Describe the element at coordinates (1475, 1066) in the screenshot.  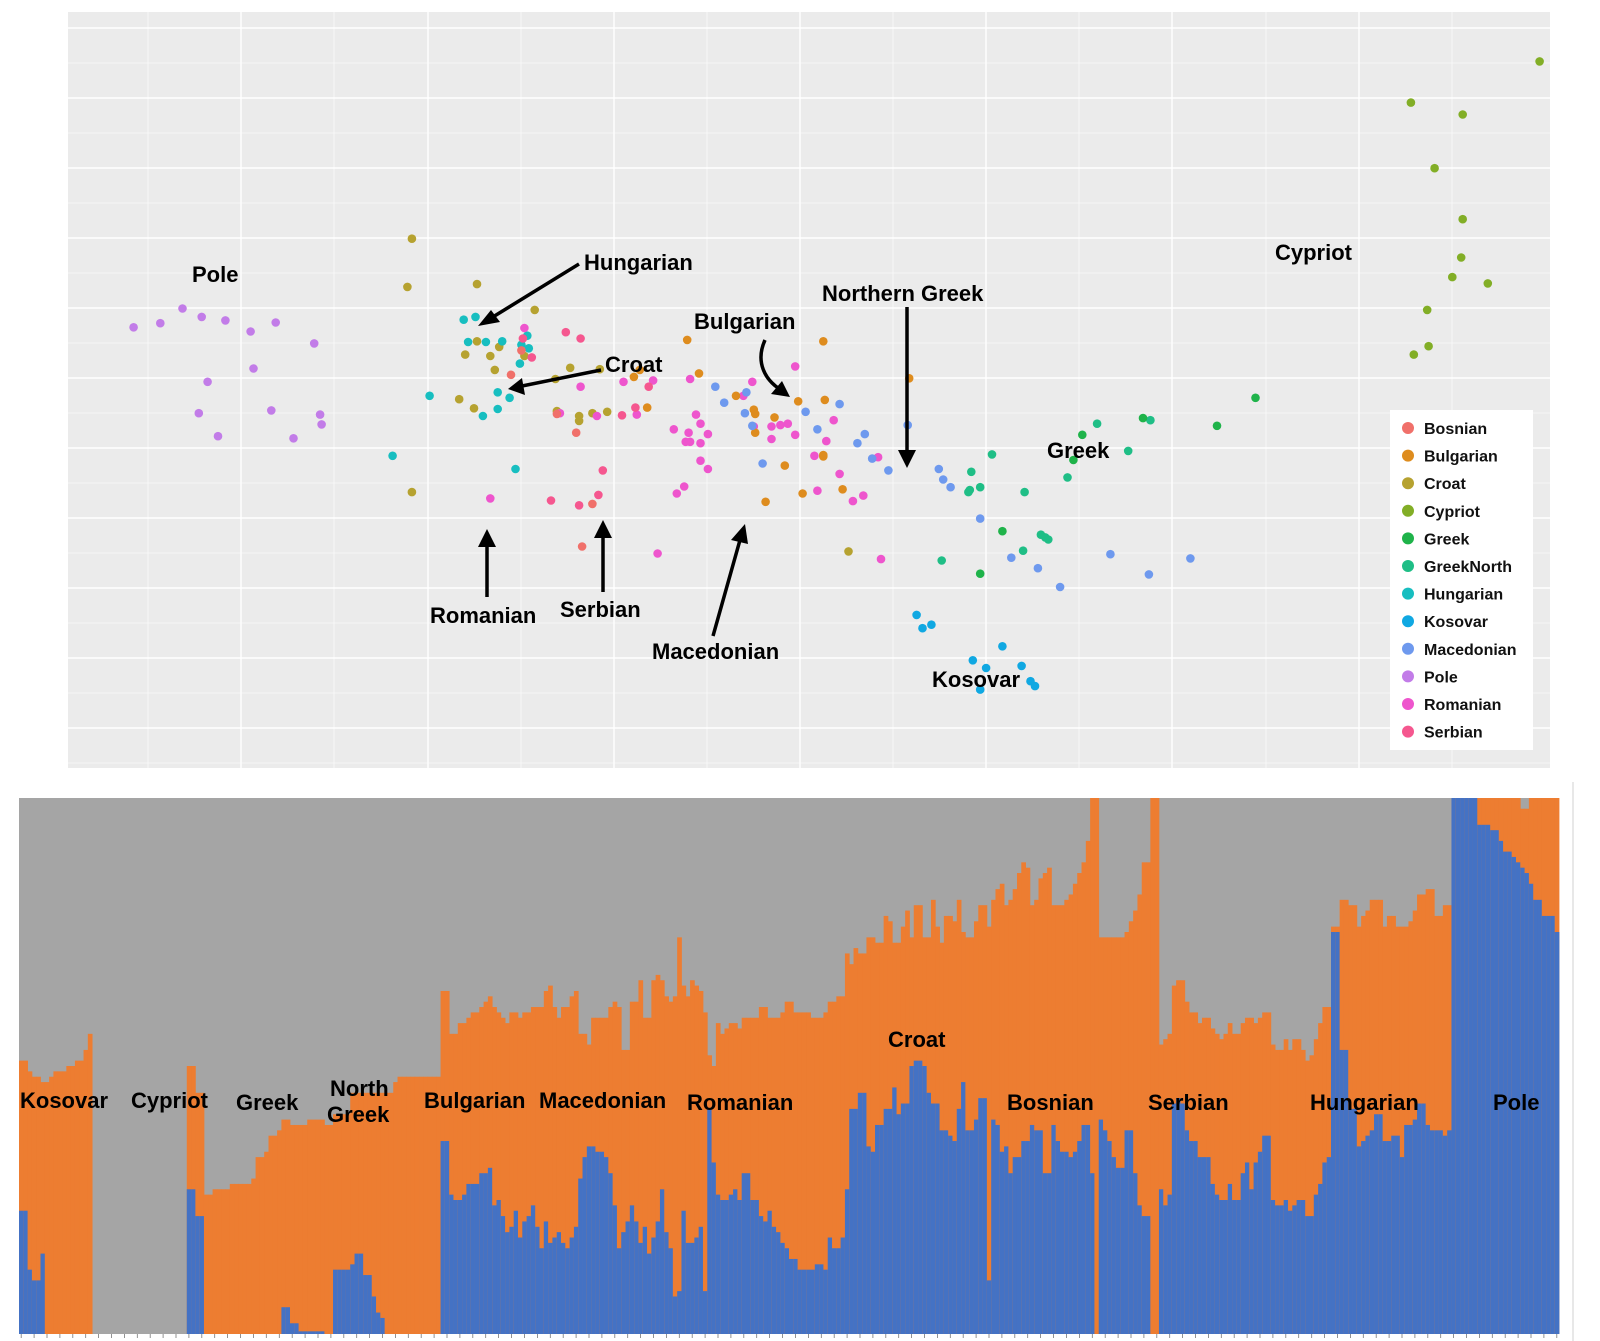
I see `admix-bar-blue-pole` at that location.